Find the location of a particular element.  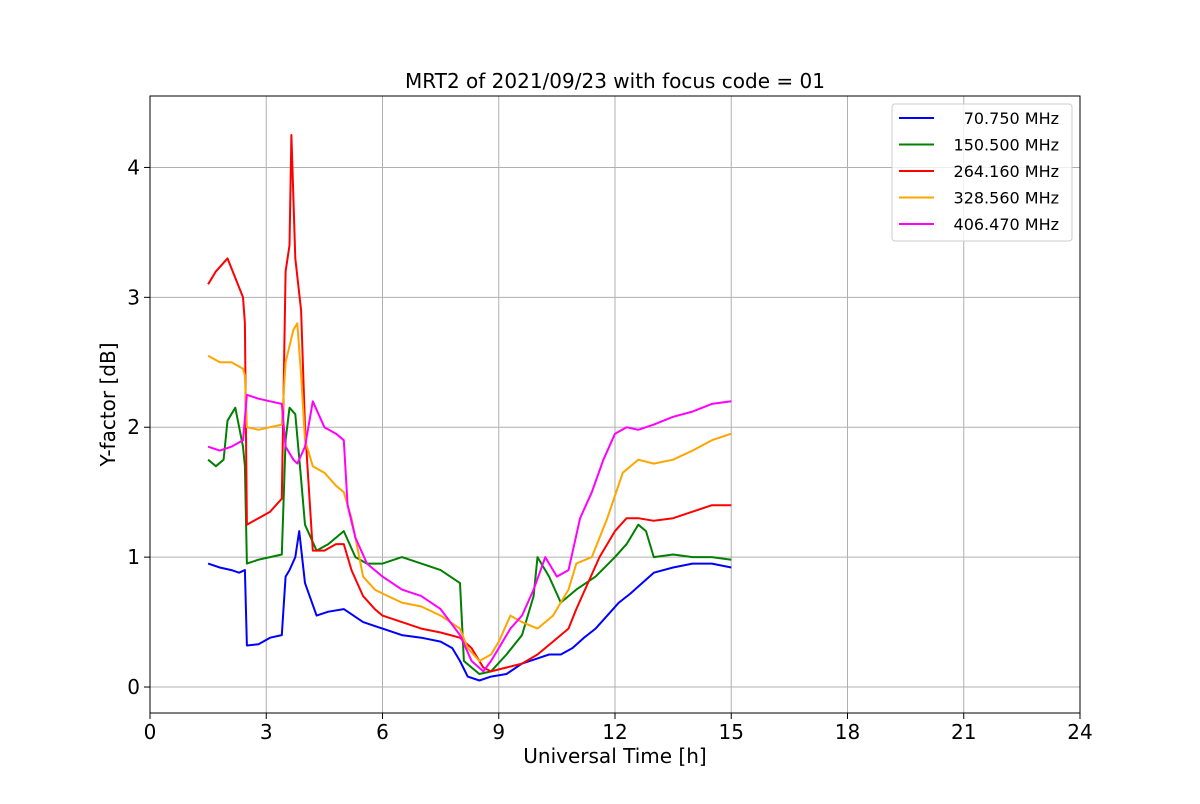

legend-box is located at coordinates (982, 172).